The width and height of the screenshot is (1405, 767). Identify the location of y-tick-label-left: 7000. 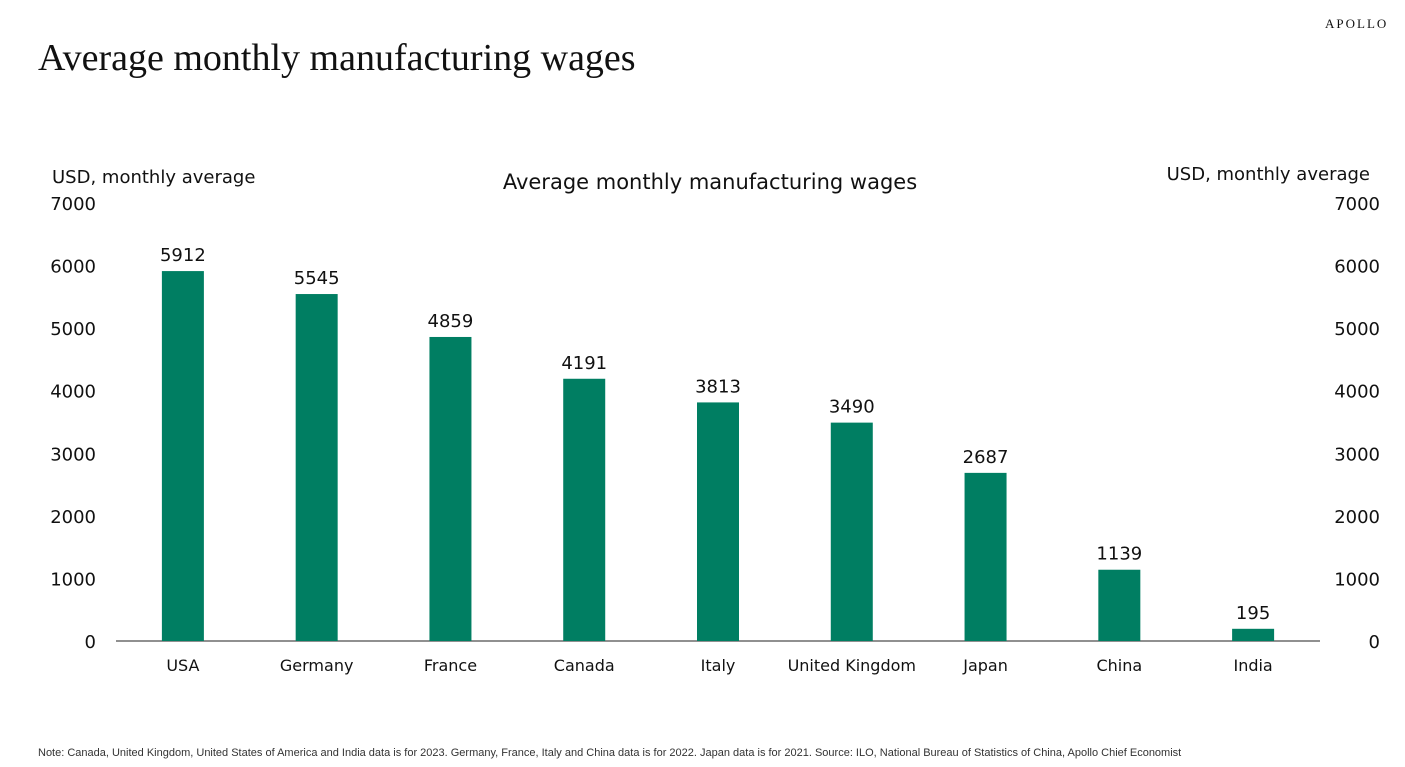
(73, 204).